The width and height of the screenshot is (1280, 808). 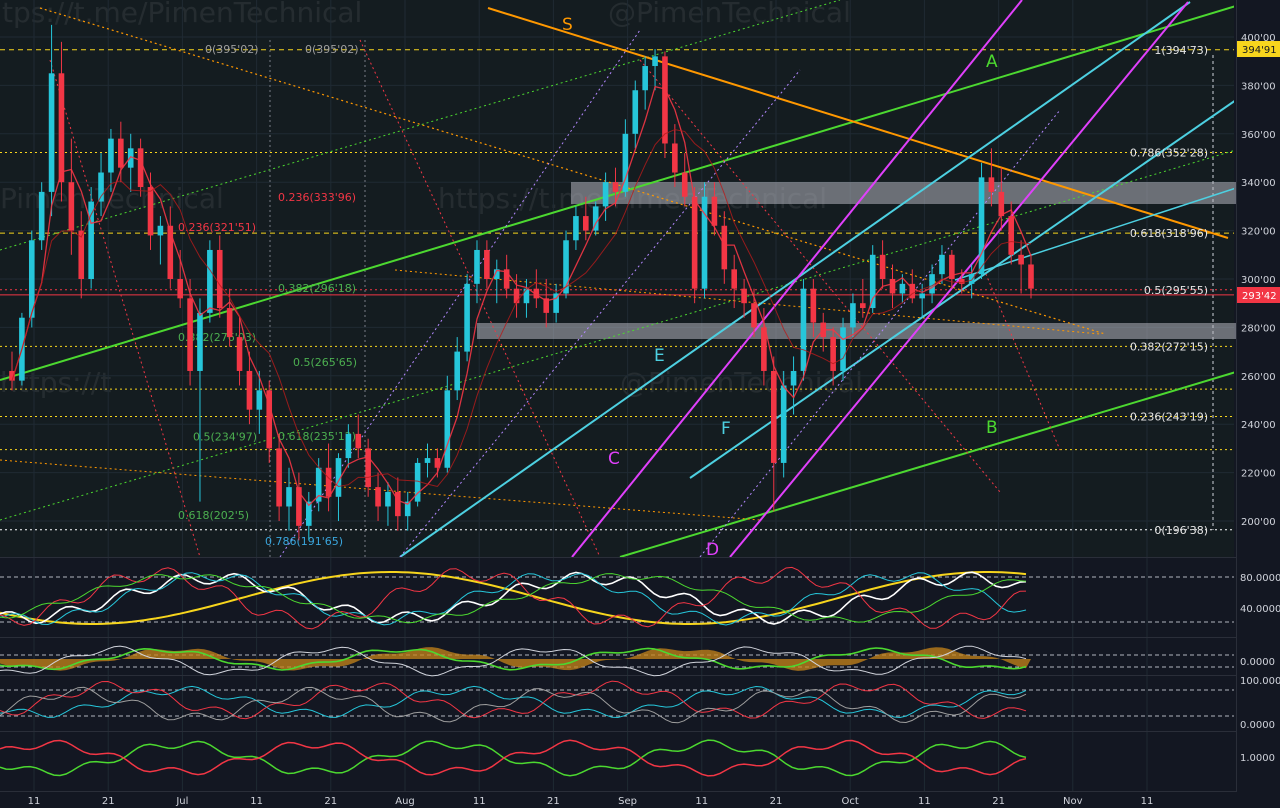 I want to click on fib-retracement-label: 0.786(191'65), so click(x=304, y=541).